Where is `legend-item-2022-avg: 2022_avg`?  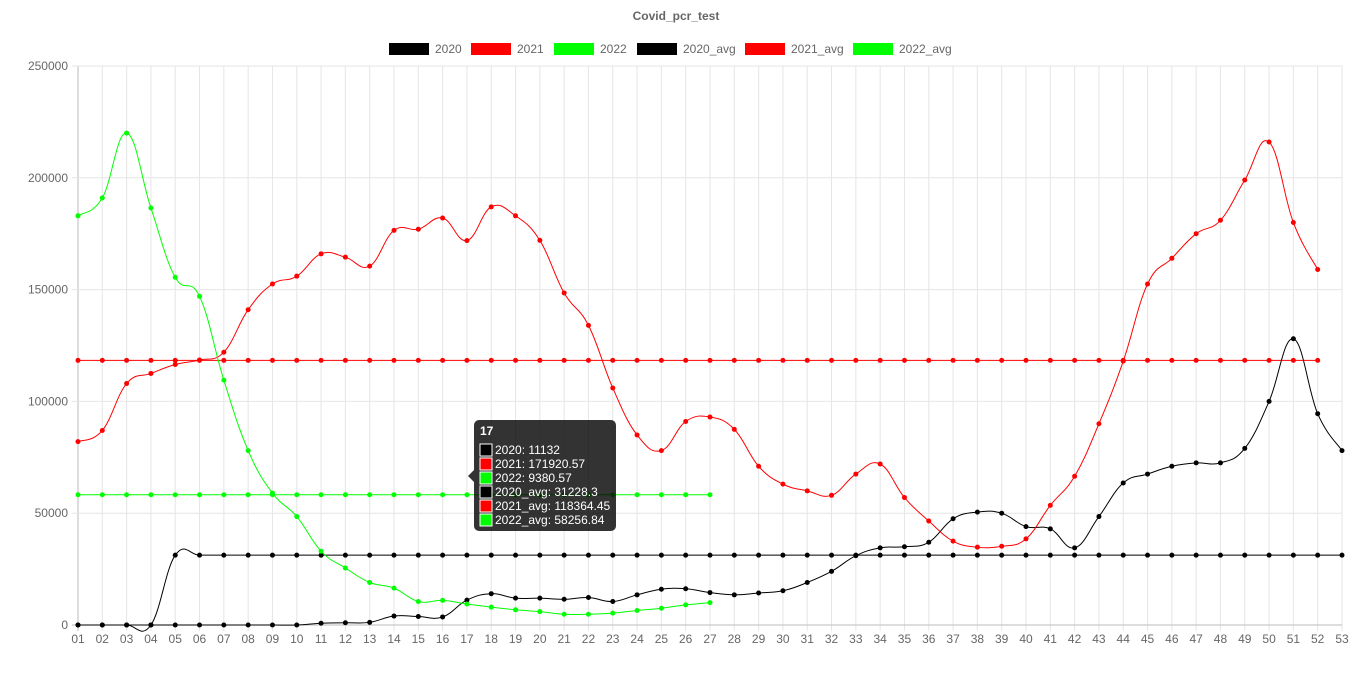 legend-item-2022-avg: 2022_avg is located at coordinates (902, 49).